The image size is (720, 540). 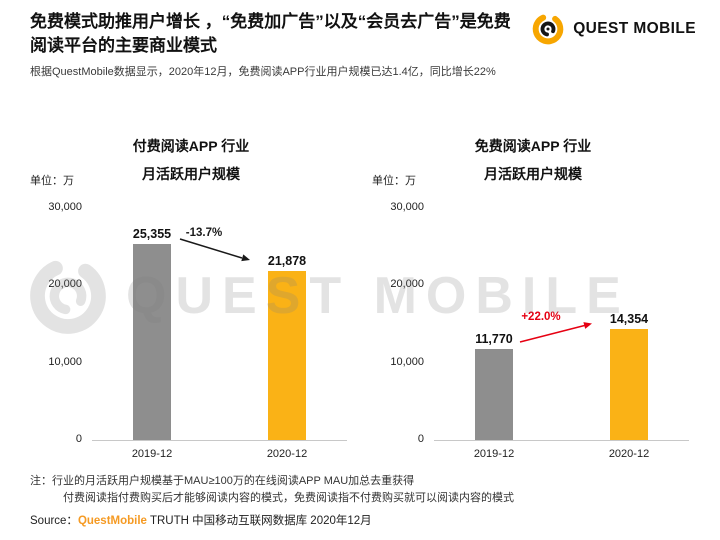 I want to click on bar-column-2019-12: 25,355, so click(x=152, y=324).